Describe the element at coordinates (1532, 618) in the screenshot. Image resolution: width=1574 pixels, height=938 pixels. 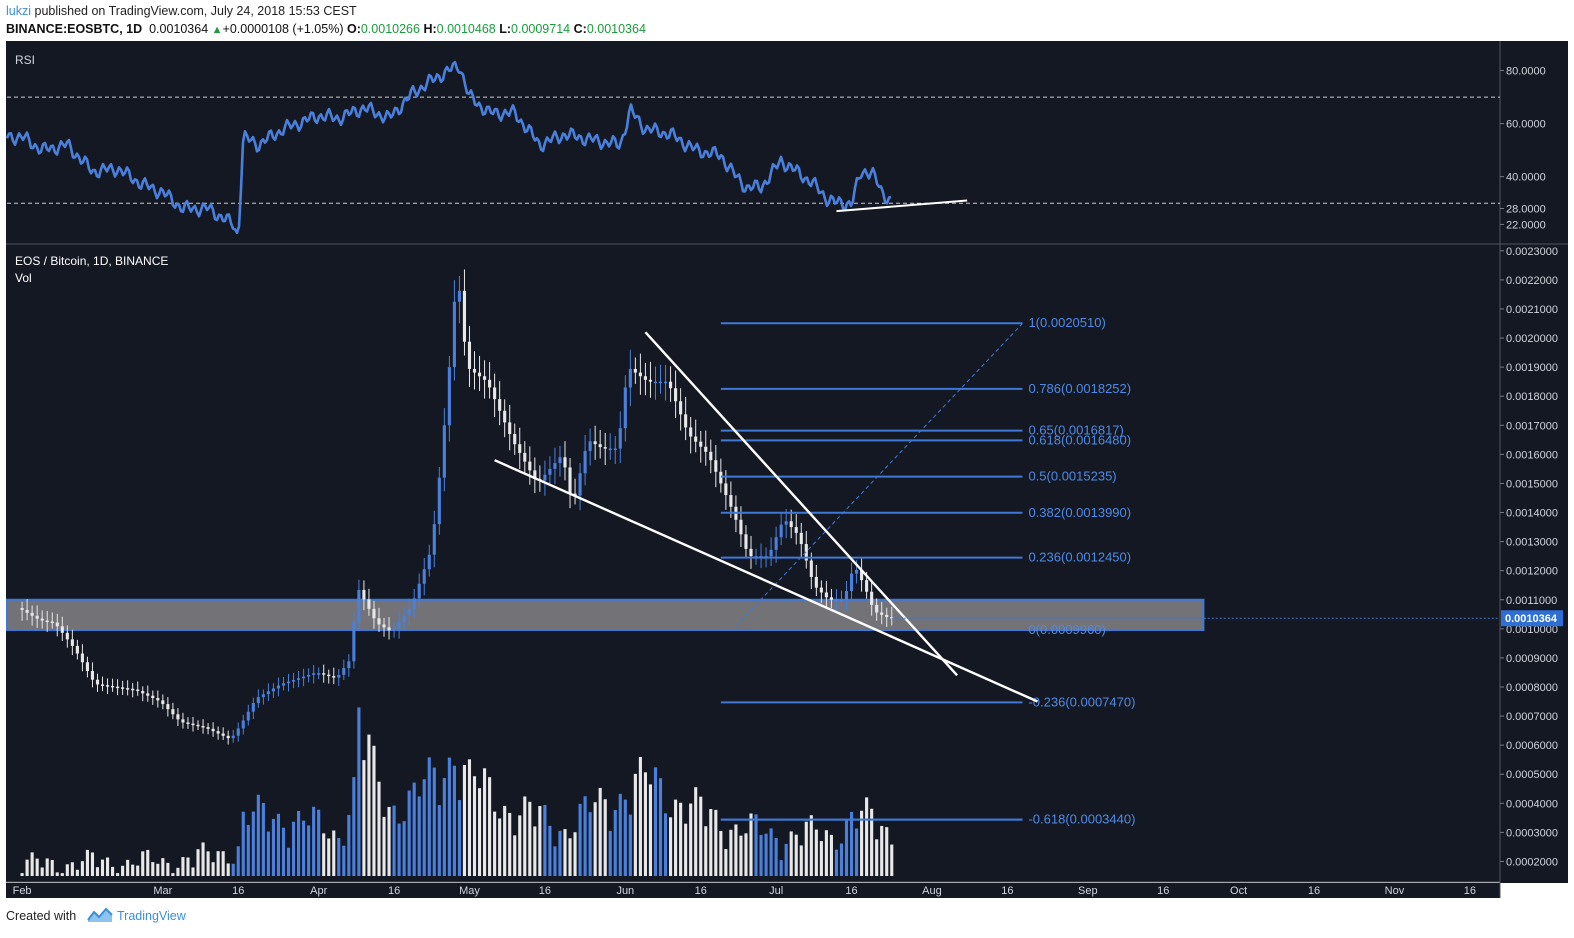
I see `last-price-badge` at that location.